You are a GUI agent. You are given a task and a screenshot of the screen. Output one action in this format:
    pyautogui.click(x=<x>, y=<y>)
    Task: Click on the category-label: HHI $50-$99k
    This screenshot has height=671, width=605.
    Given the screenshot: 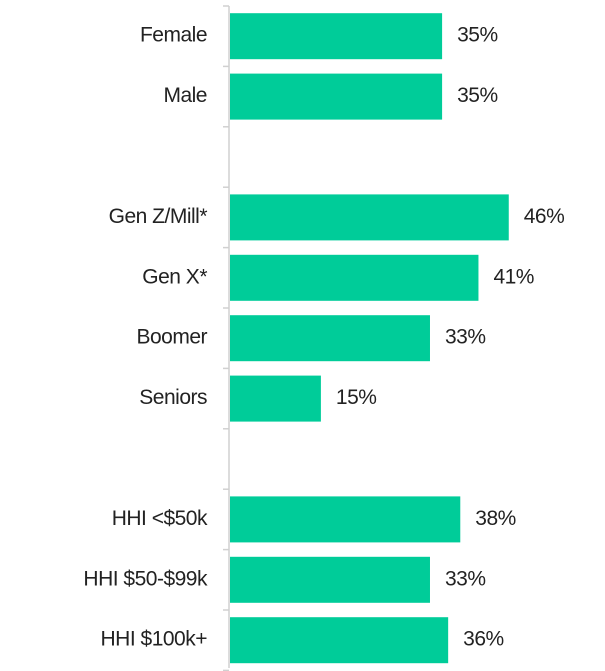 What is the action you would take?
    pyautogui.click(x=145, y=578)
    